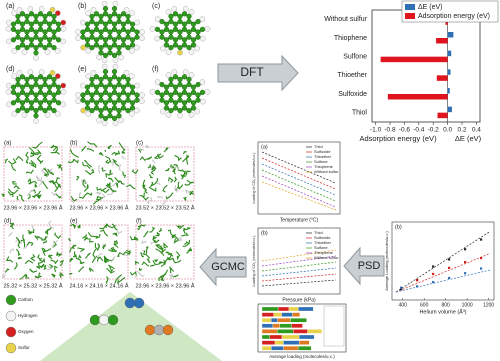 The width and height of the screenshot is (500, 361). I want to click on x-tick-label: 0.0, so click(447, 130).